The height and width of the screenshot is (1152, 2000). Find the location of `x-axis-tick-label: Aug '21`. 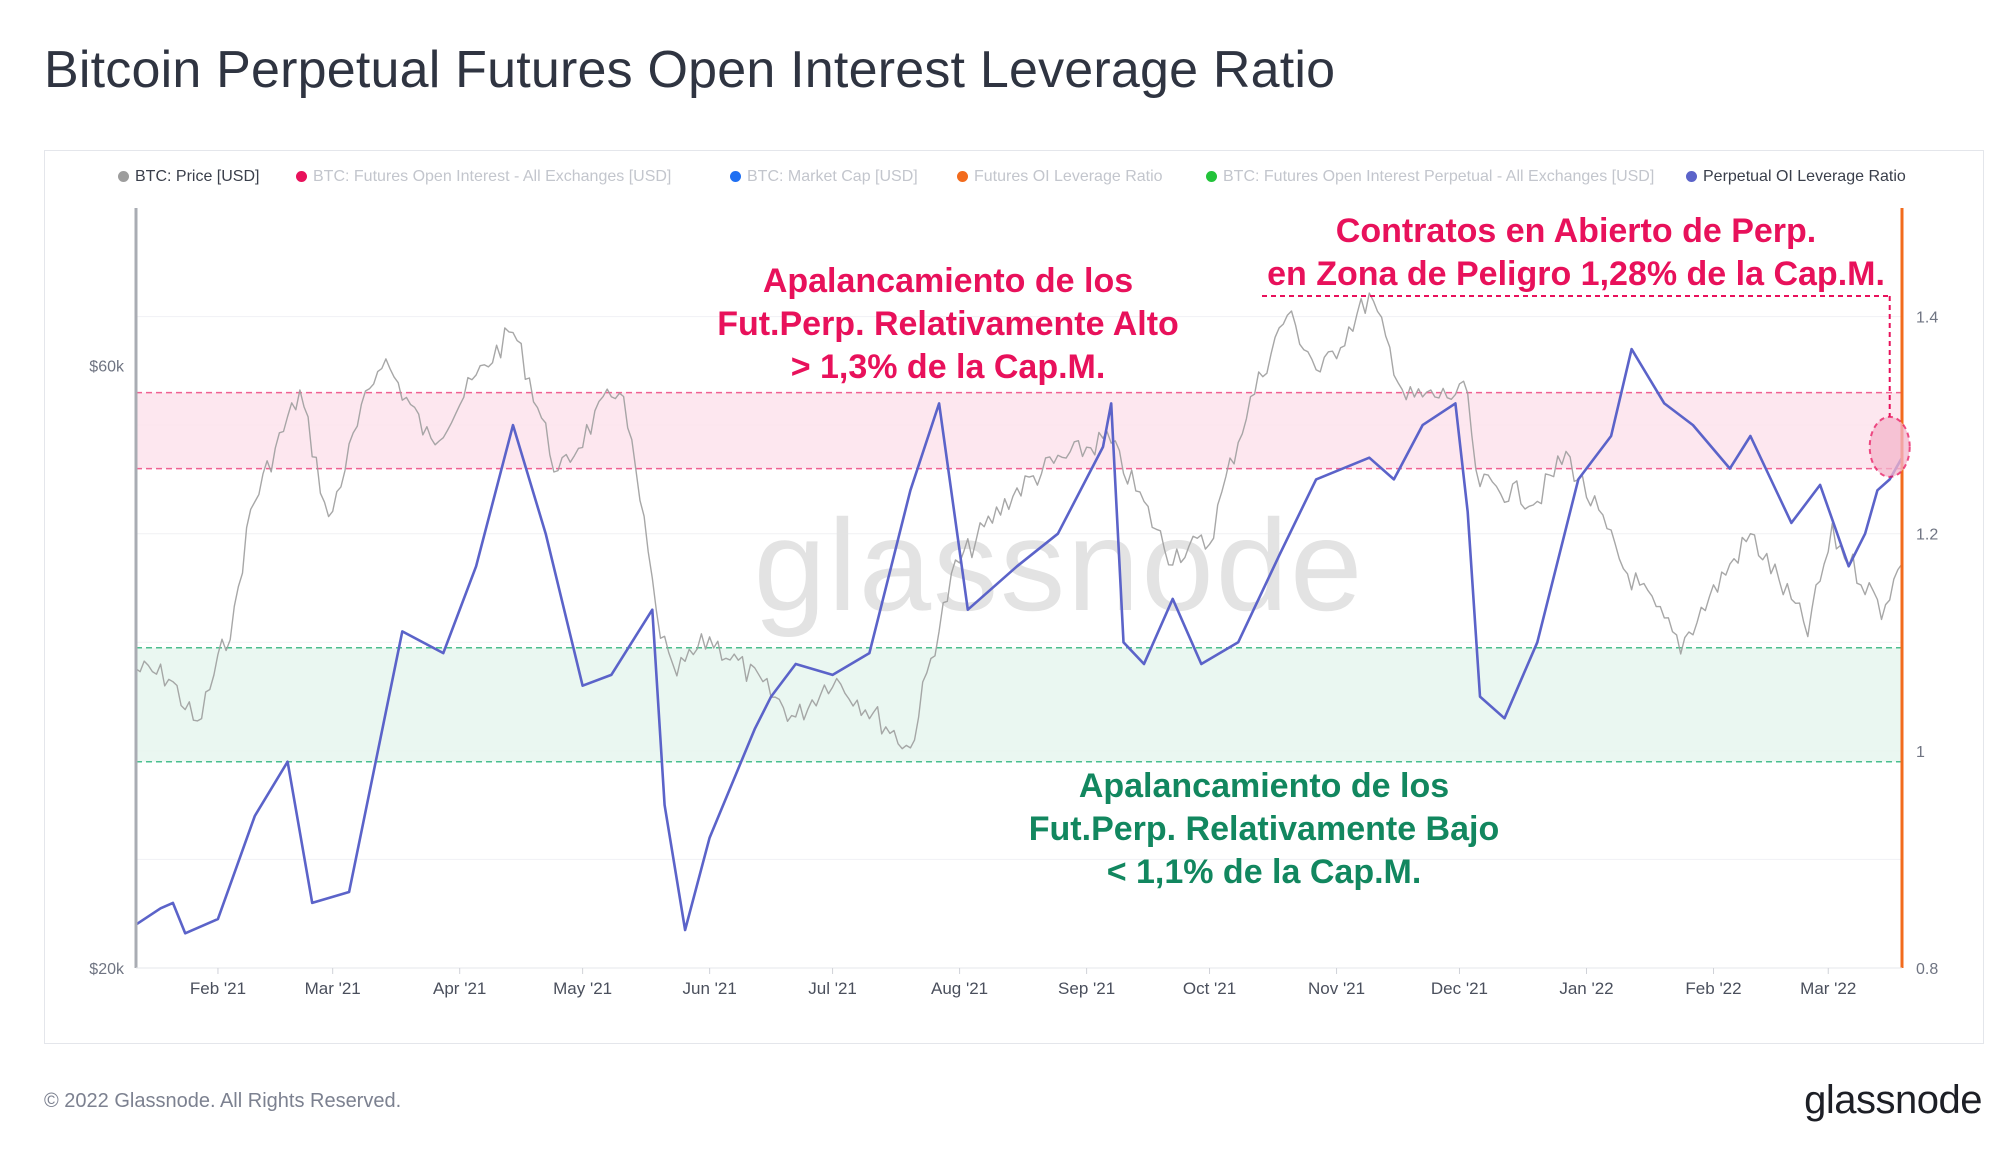

x-axis-tick-label: Aug '21 is located at coordinates (959, 988).